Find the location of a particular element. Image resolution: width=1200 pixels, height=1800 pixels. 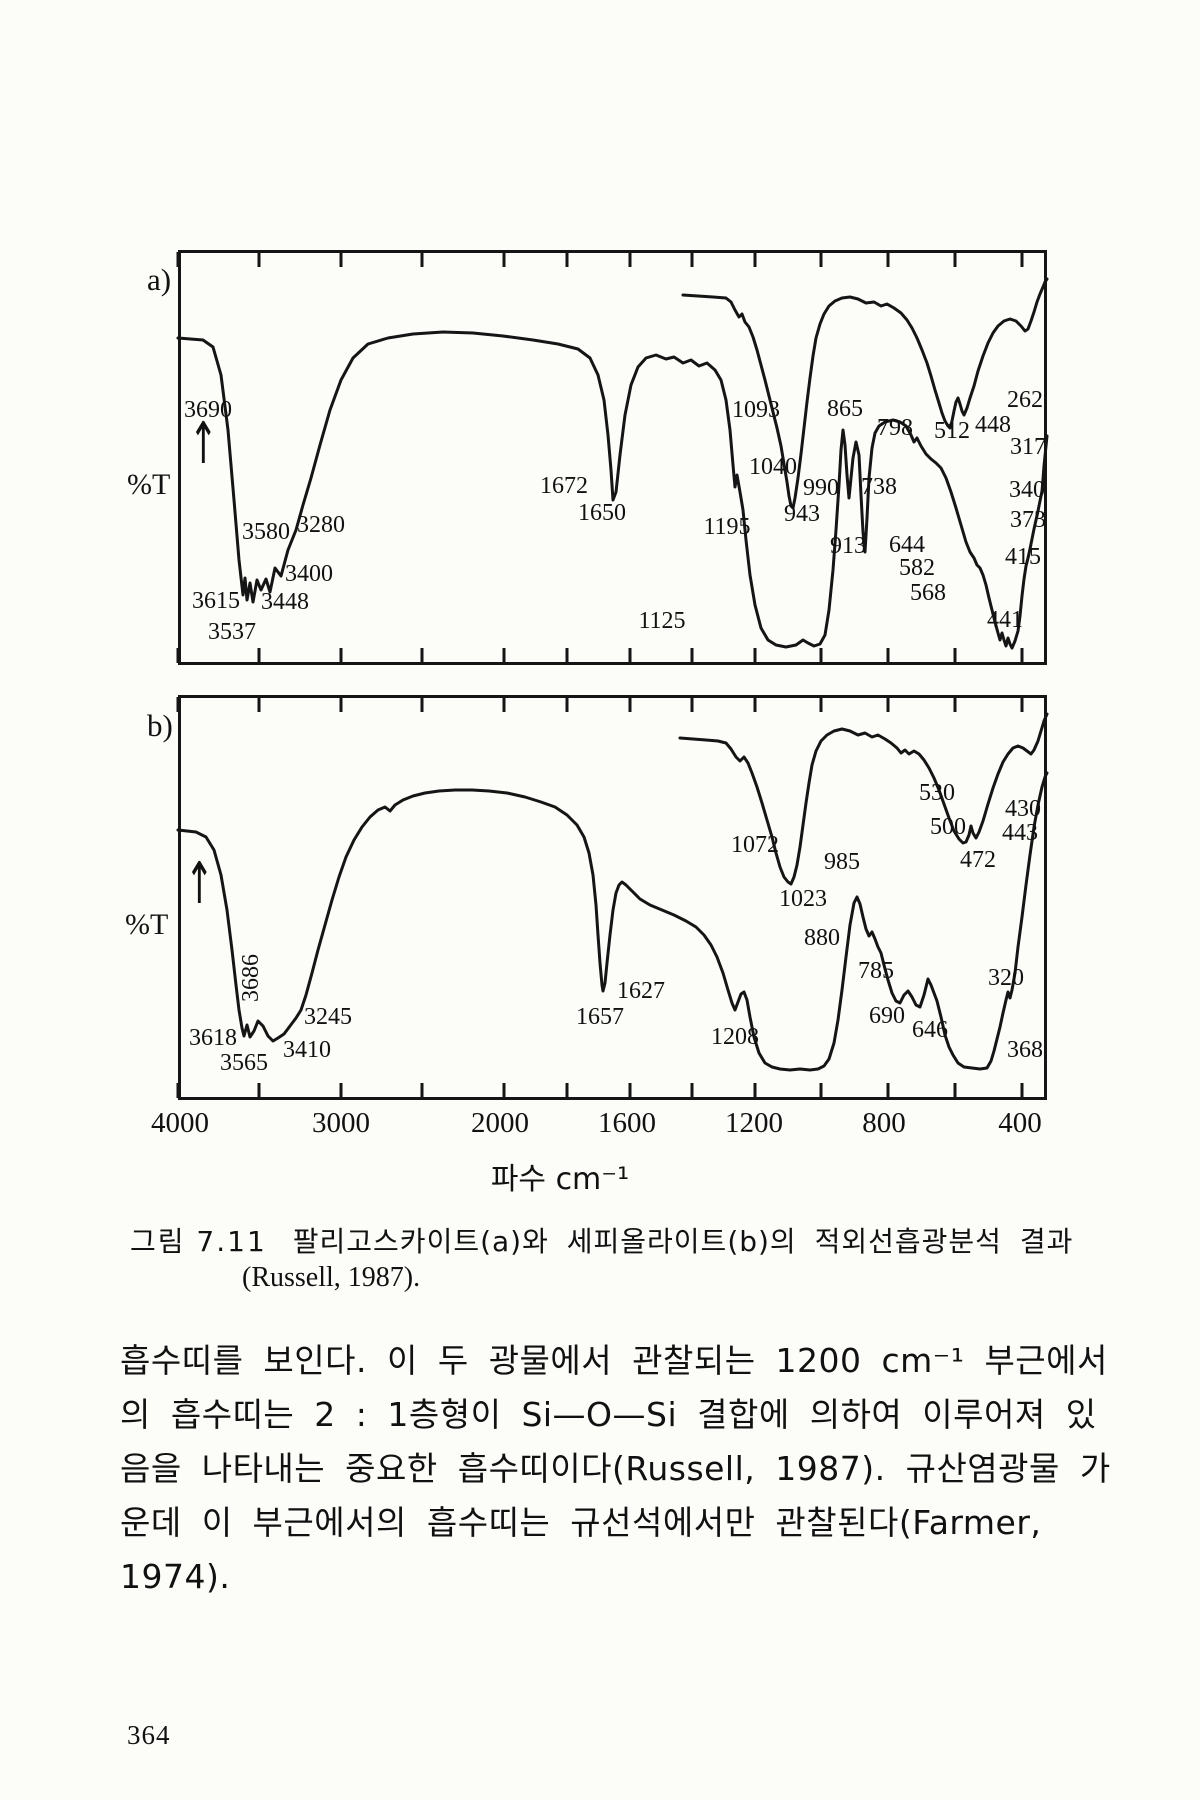

peak-label-262: 262 is located at coordinates (1025, 400).